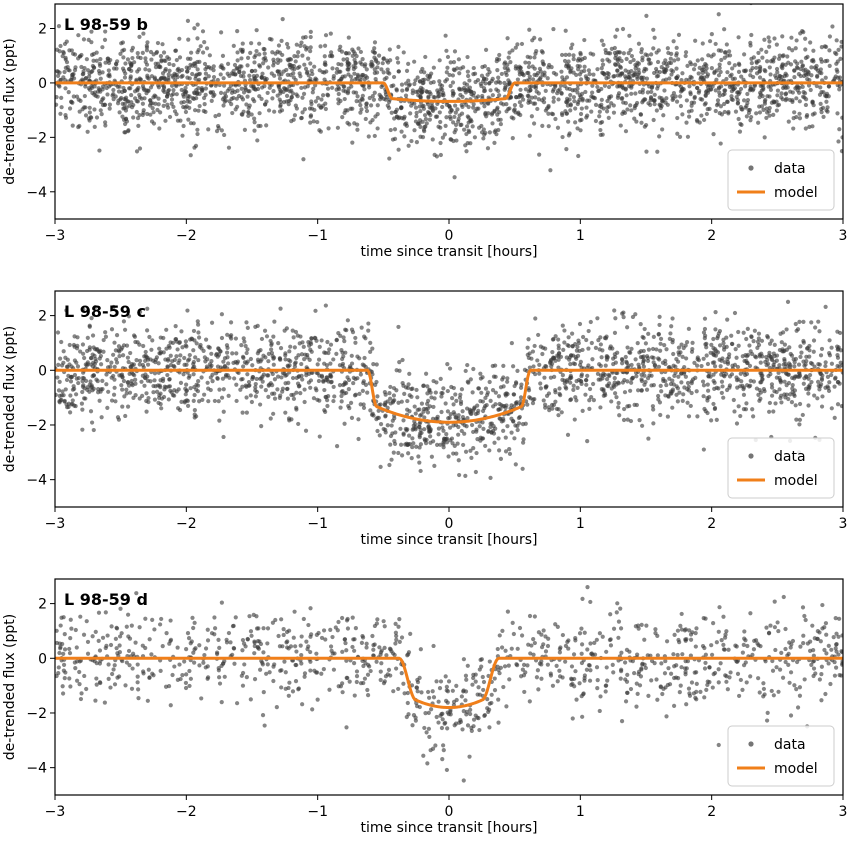 The width and height of the screenshot is (850, 845). I want to click on x-tick-label: −2, so click(186, 524).